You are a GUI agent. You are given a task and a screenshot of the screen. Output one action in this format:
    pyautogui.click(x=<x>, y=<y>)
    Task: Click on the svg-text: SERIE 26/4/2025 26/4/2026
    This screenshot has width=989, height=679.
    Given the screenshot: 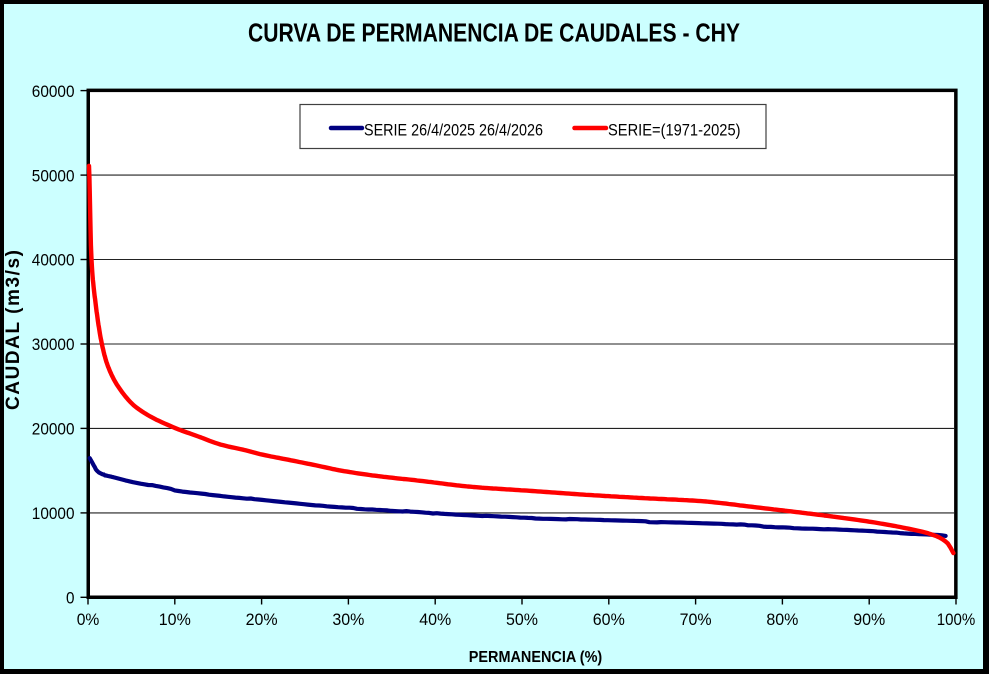 What is the action you would take?
    pyautogui.click(x=453, y=129)
    